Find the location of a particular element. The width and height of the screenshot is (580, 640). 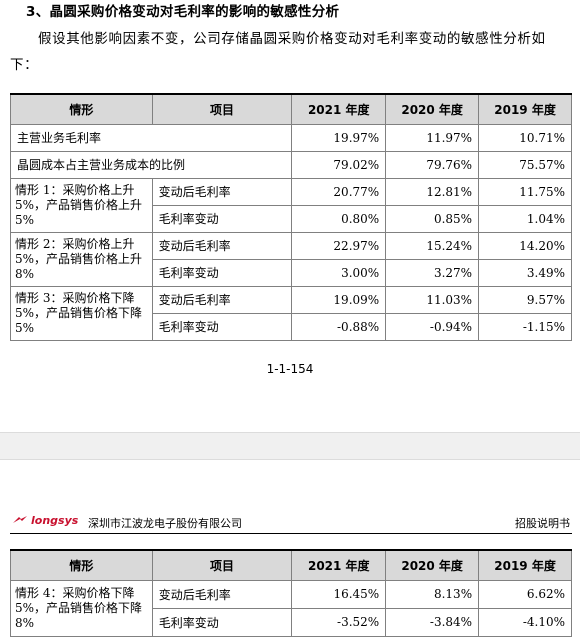

cell-2021: 20.77% is located at coordinates (339, 191).